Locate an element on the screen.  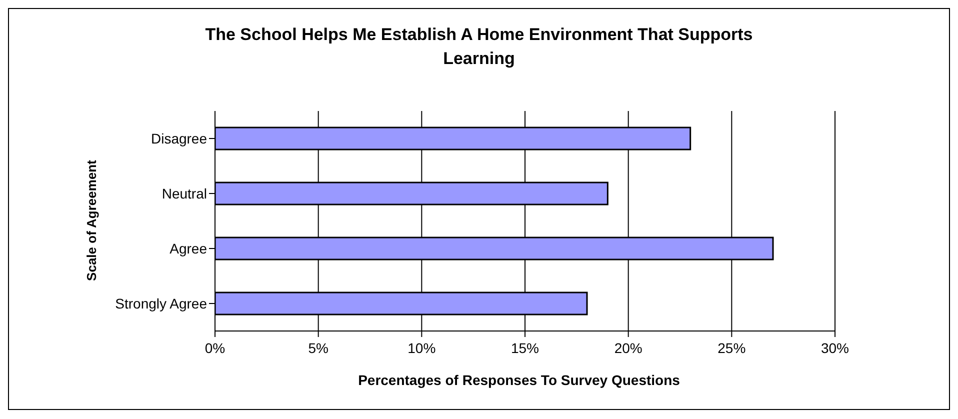
x-tick-label: 10% is located at coordinates (422, 348).